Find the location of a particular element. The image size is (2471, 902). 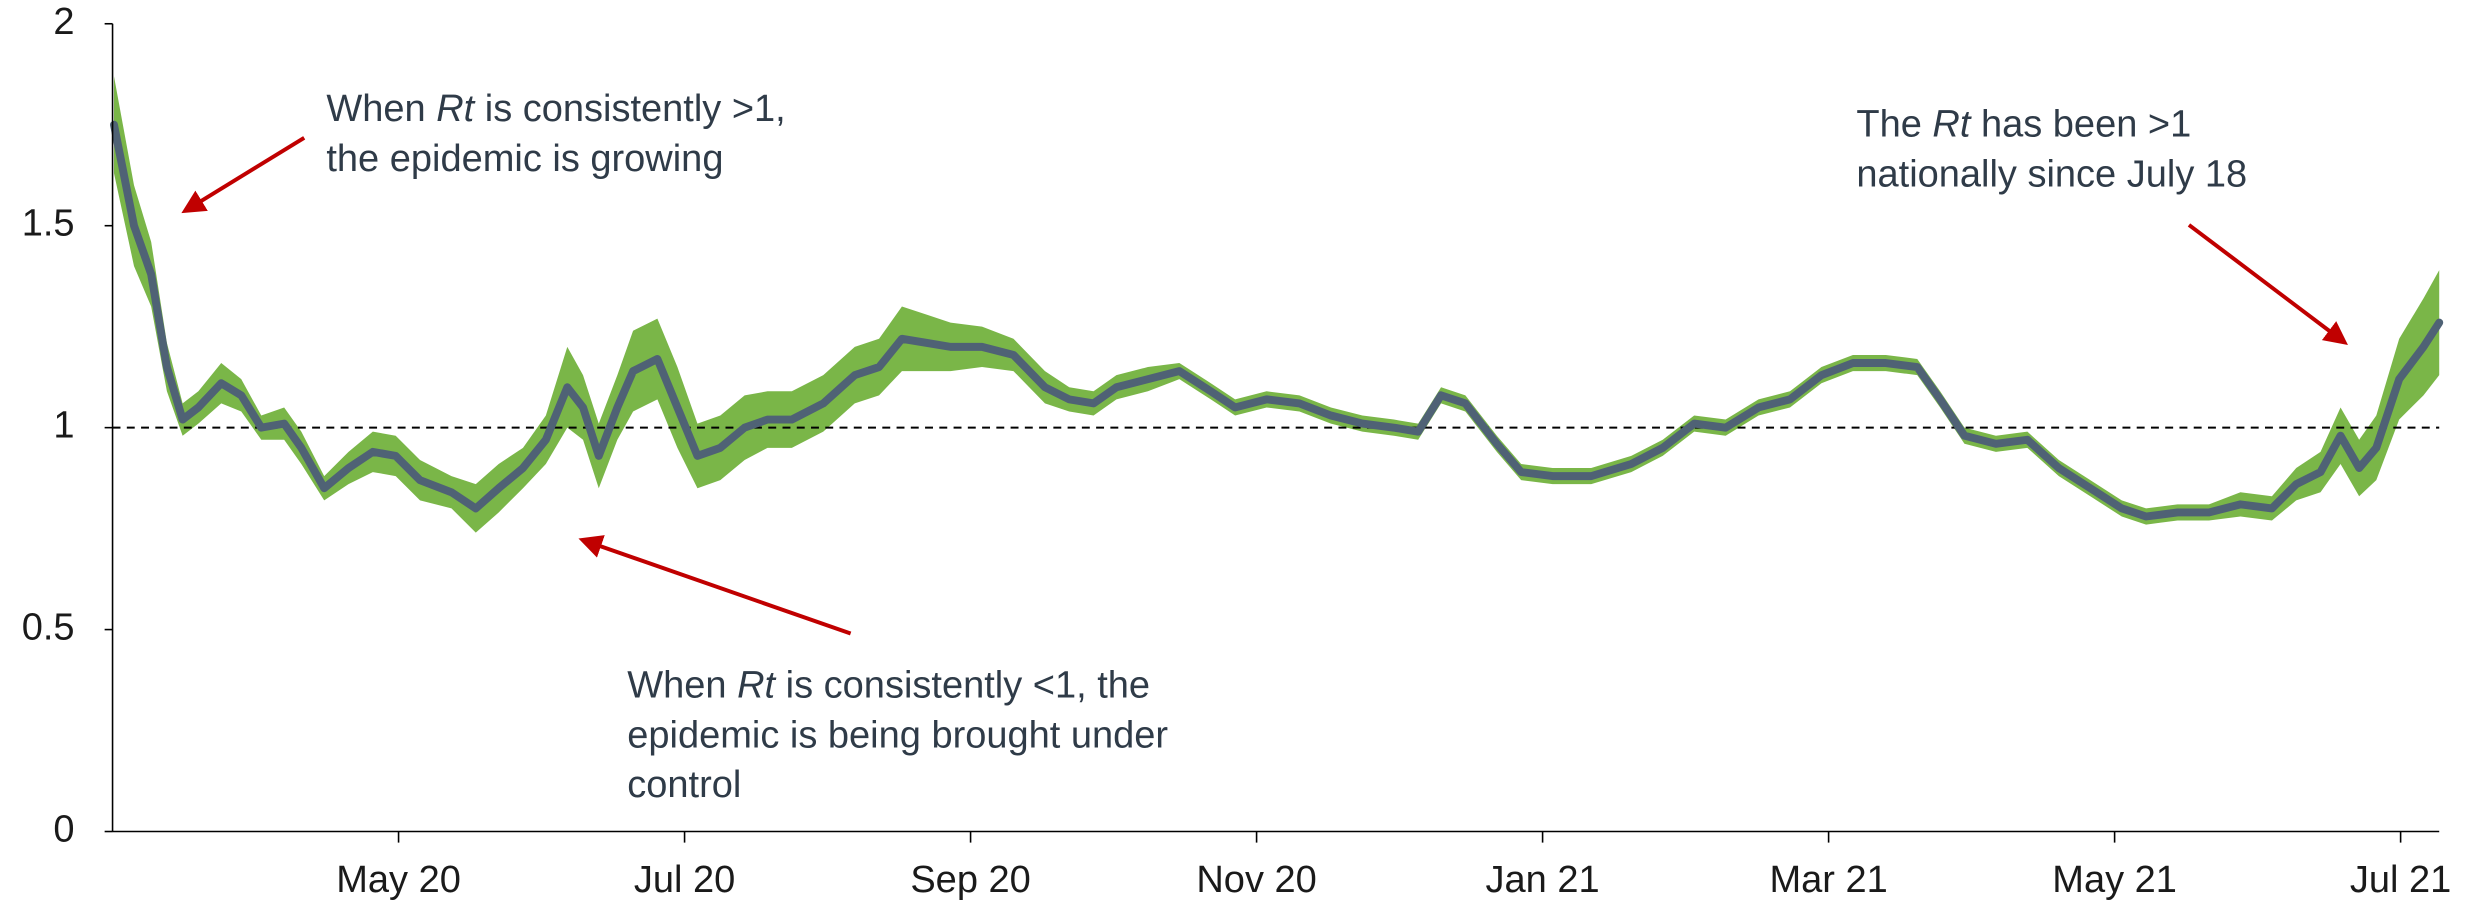

y-tick-label: 0.5 is located at coordinates (48, 628).